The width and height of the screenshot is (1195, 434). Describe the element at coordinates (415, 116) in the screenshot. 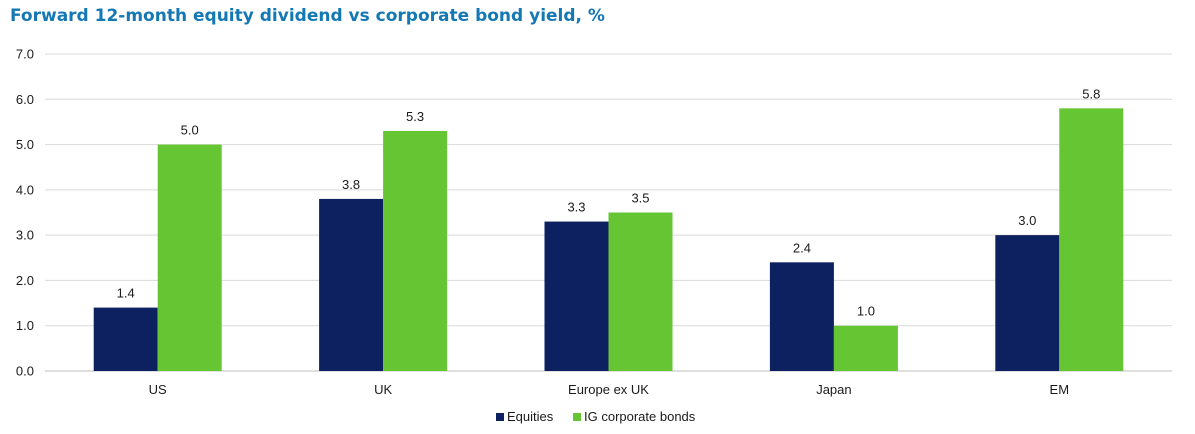

I see `data-label: 5.3` at that location.